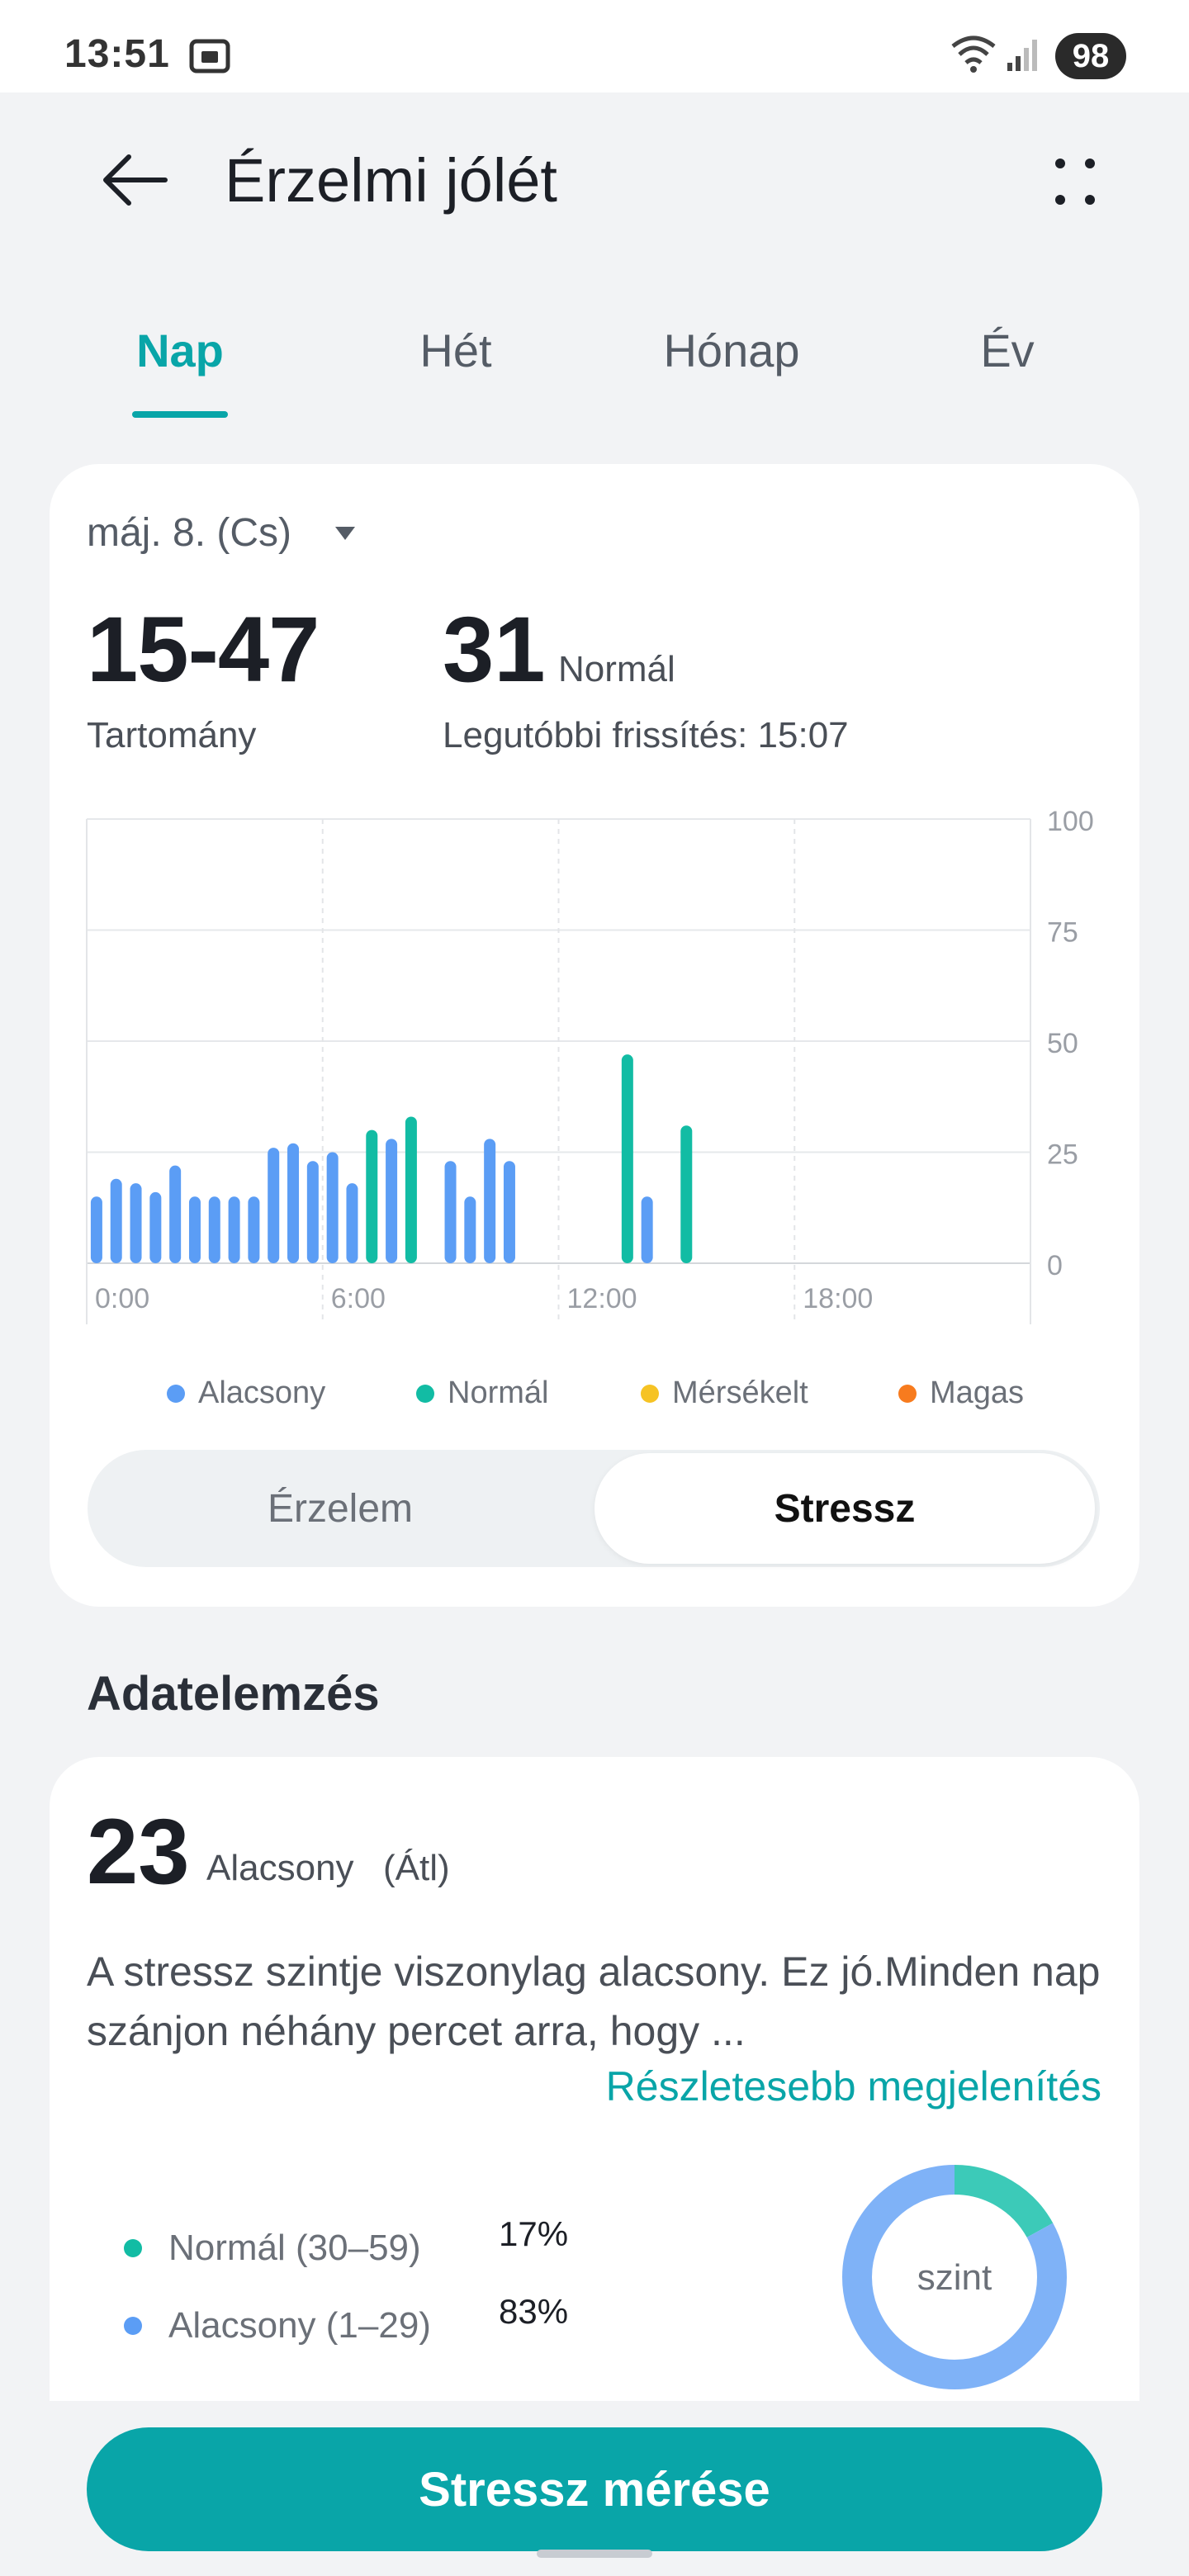 The width and height of the screenshot is (1189, 2576). Describe the element at coordinates (180, 414) in the screenshot. I see `active-tab-indicator` at that location.